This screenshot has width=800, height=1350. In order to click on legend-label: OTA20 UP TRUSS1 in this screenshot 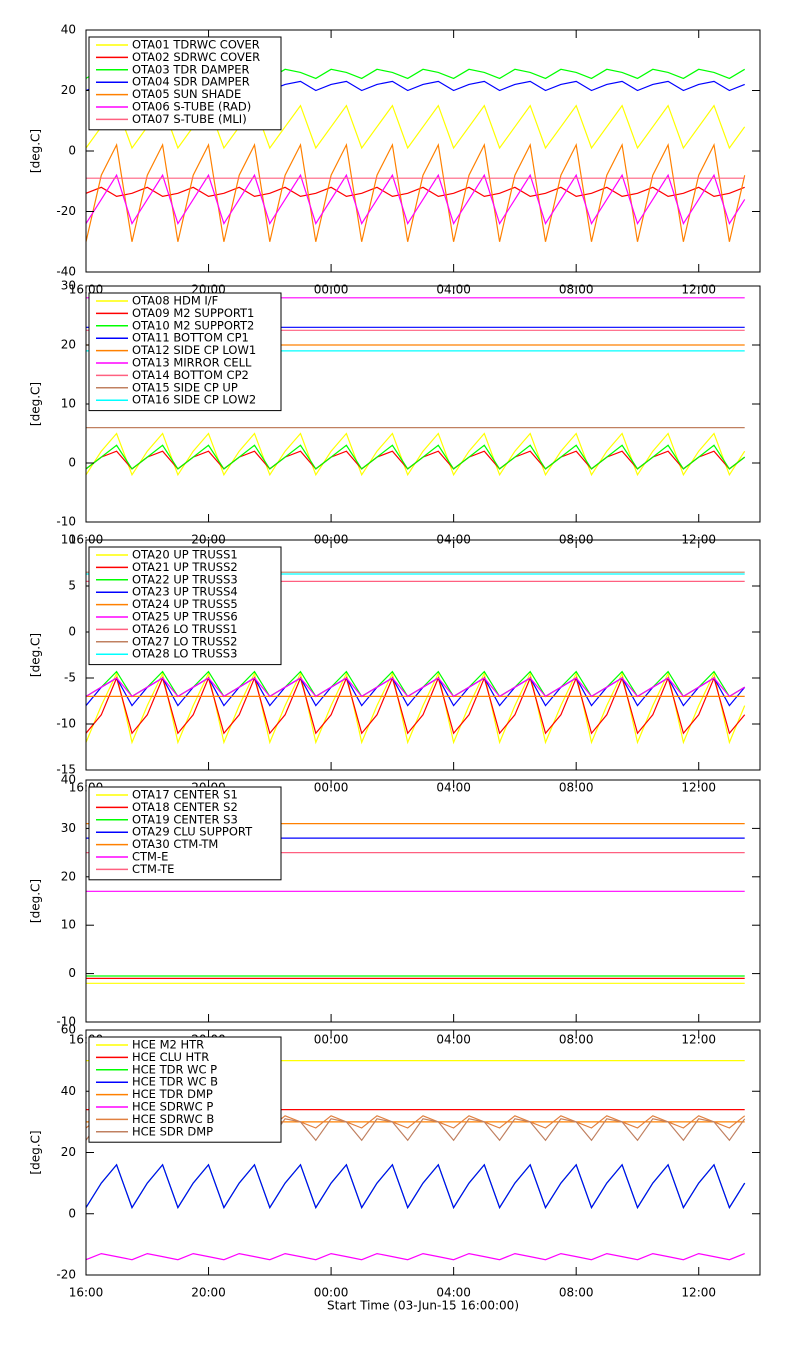, I will do `click(185, 555)`.